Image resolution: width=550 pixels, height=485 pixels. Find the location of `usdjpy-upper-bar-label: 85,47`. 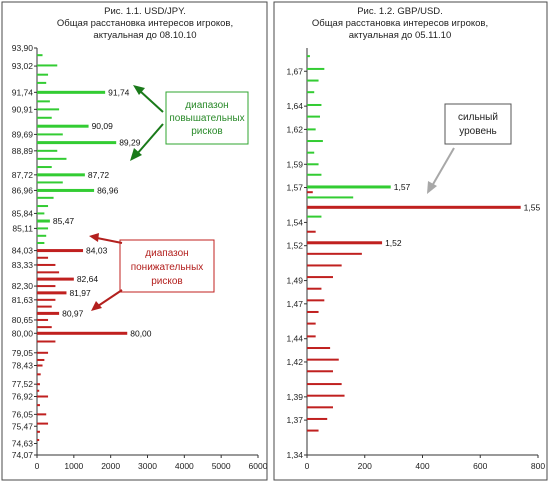

usdjpy-upper-bar-label: 85,47 is located at coordinates (64, 221).